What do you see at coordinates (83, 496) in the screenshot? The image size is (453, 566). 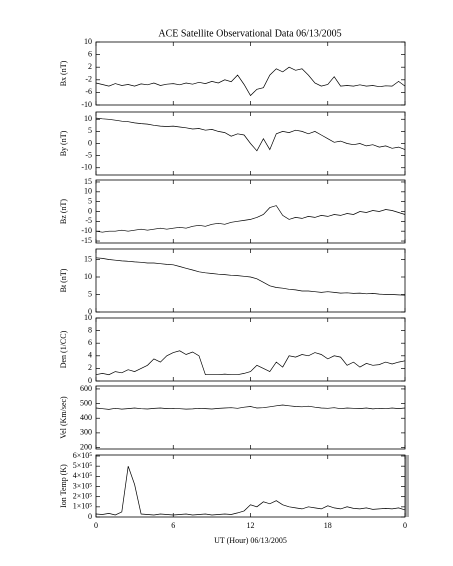 I see `y-tick-label: 2×10⁵` at bounding box center [83, 496].